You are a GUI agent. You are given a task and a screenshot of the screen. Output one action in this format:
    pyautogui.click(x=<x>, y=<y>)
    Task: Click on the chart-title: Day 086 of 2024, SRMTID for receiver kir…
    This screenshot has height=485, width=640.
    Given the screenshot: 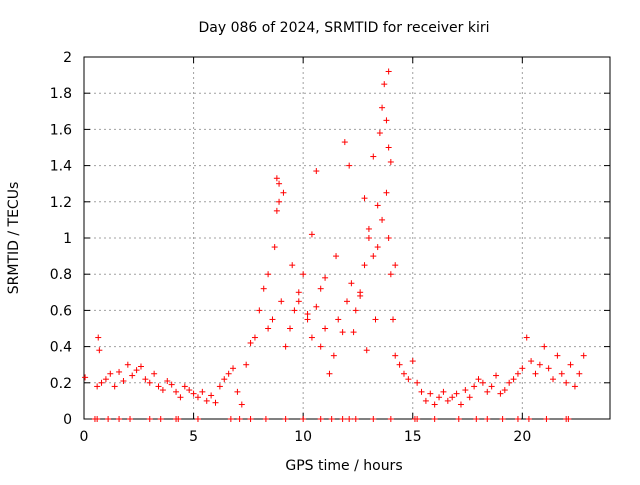 What is the action you would take?
    pyautogui.click(x=343, y=28)
    